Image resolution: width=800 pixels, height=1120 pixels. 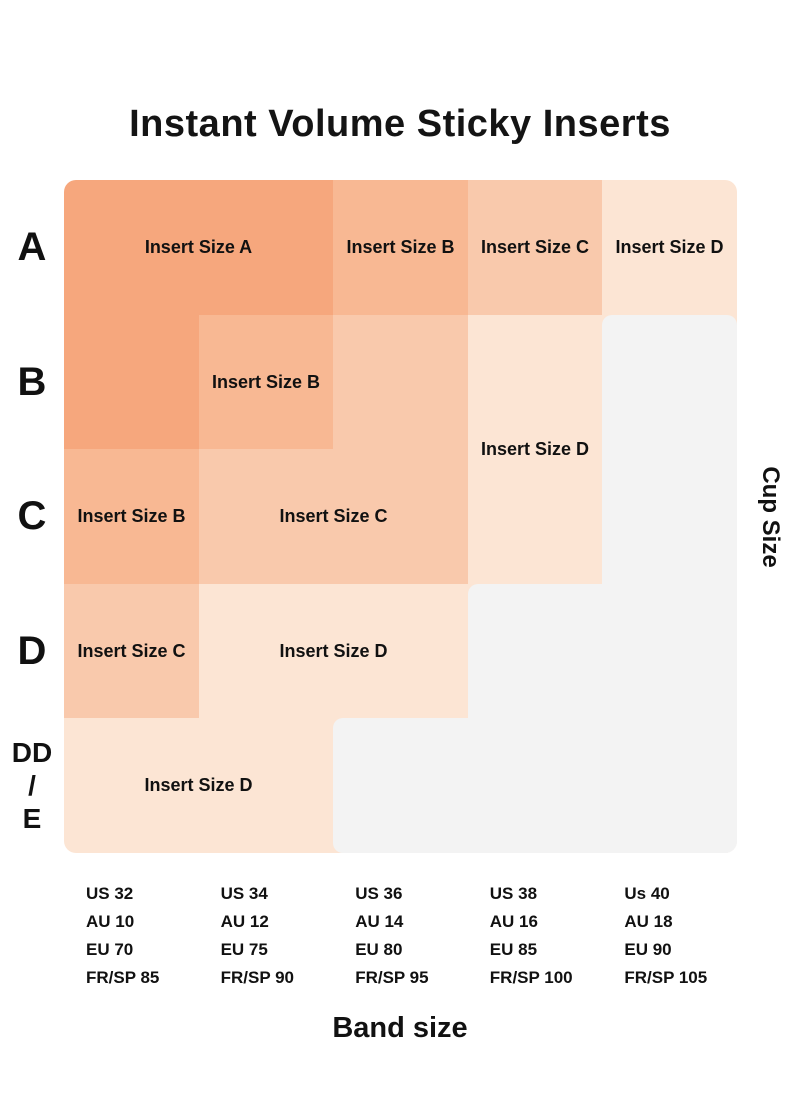 I want to click on band-size-line: US 38, so click(x=513, y=893).